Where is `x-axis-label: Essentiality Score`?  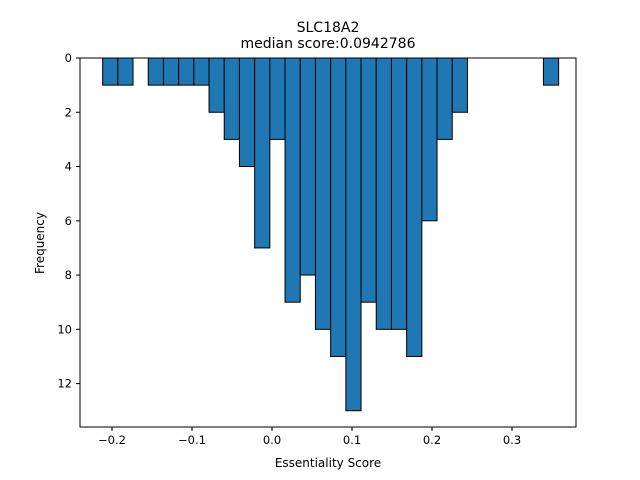 x-axis-label: Essentiality Score is located at coordinates (328, 463).